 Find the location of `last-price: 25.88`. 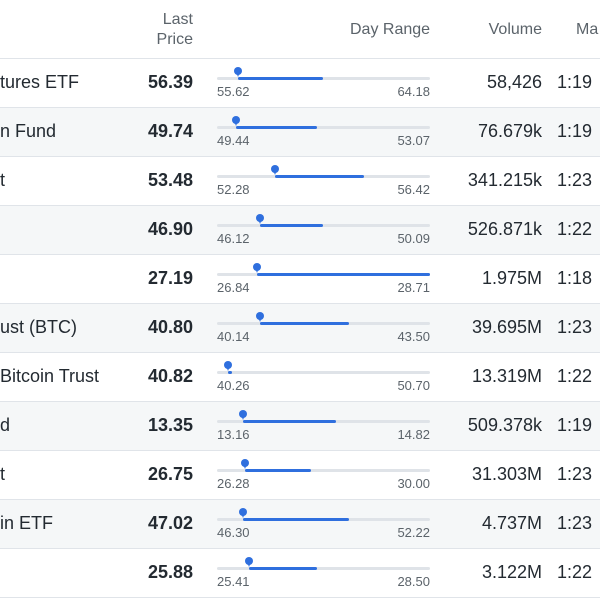

last-price: 25.88 is located at coordinates (170, 572).